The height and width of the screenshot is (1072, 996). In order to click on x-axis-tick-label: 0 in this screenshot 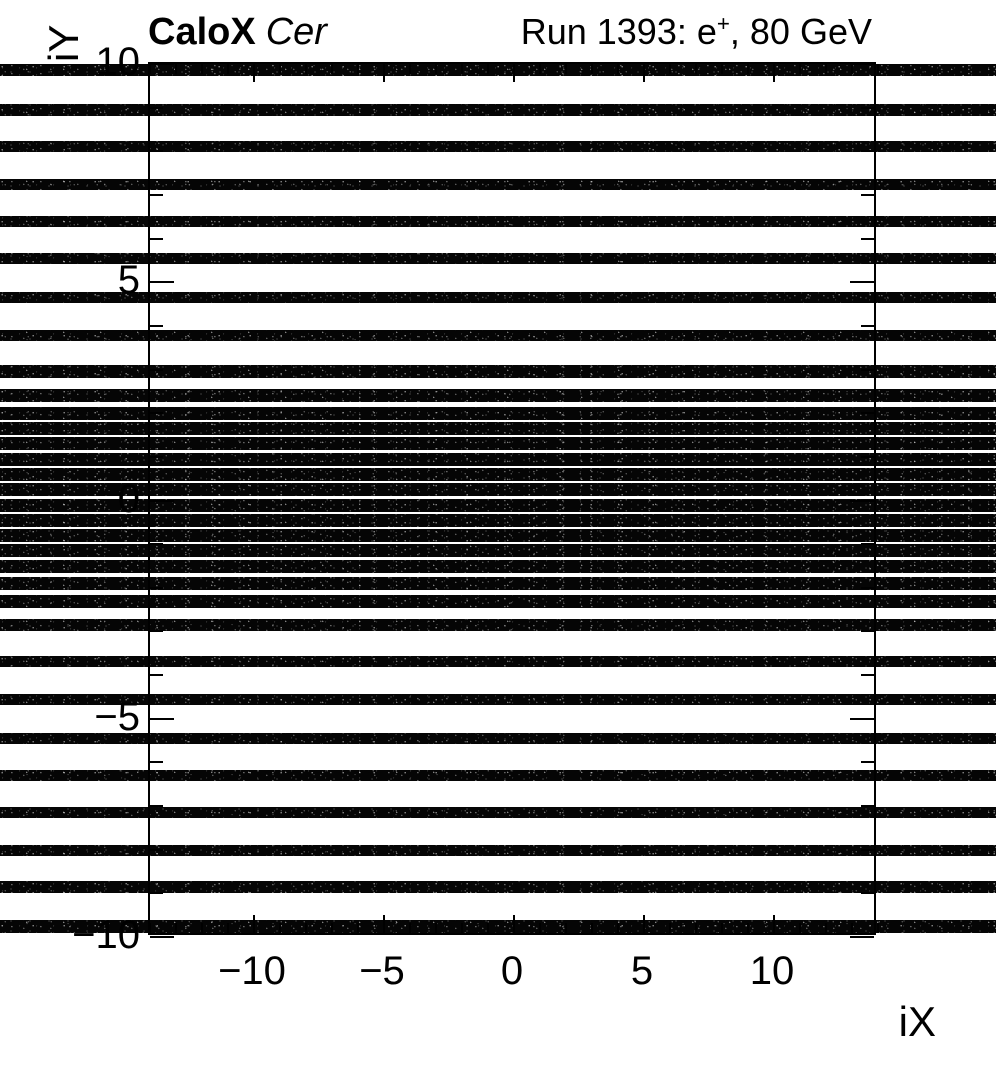, I will do `click(512, 971)`.